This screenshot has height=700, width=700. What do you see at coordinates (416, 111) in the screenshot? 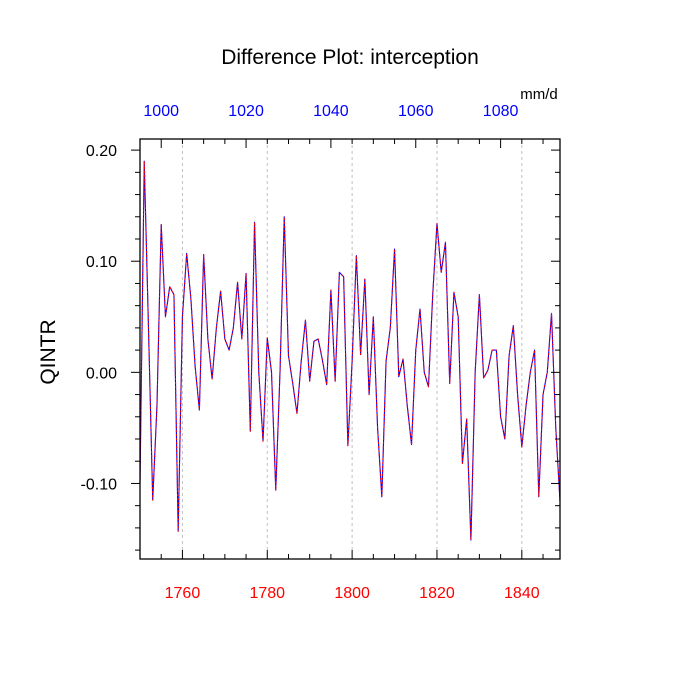
I see `top-tick-label: 1060` at bounding box center [416, 111].